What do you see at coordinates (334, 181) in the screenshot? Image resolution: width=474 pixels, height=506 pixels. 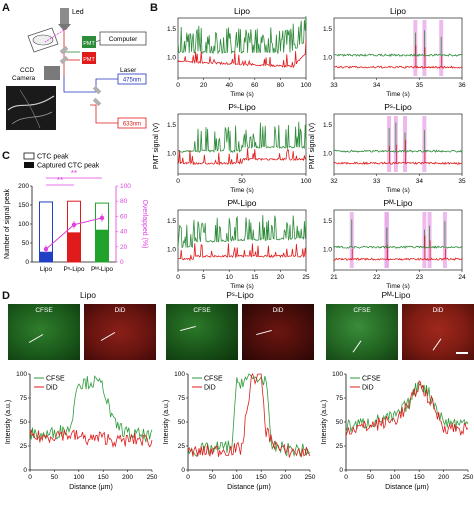 I see `b-xtick: 32` at bounding box center [334, 181].